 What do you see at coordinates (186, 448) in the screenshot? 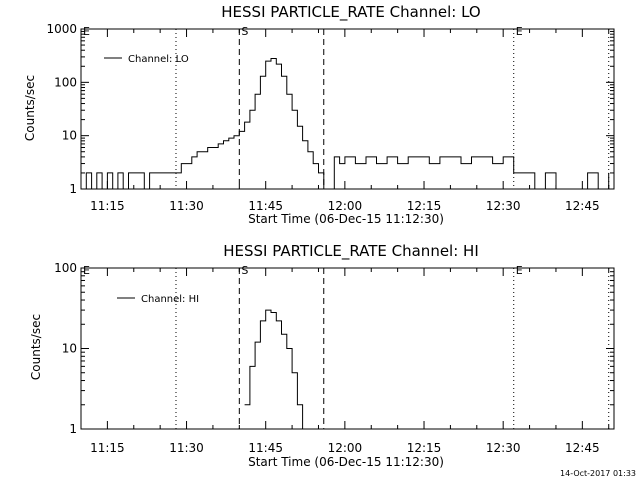
I see `hi-x-tick-label: 11:30` at bounding box center [186, 448].